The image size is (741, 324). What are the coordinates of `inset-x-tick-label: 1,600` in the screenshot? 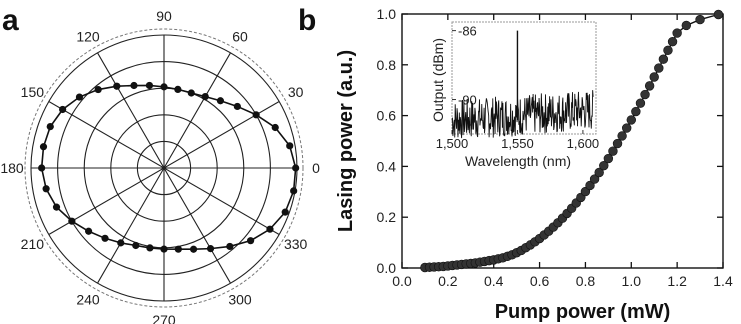 It's located at (583, 143).